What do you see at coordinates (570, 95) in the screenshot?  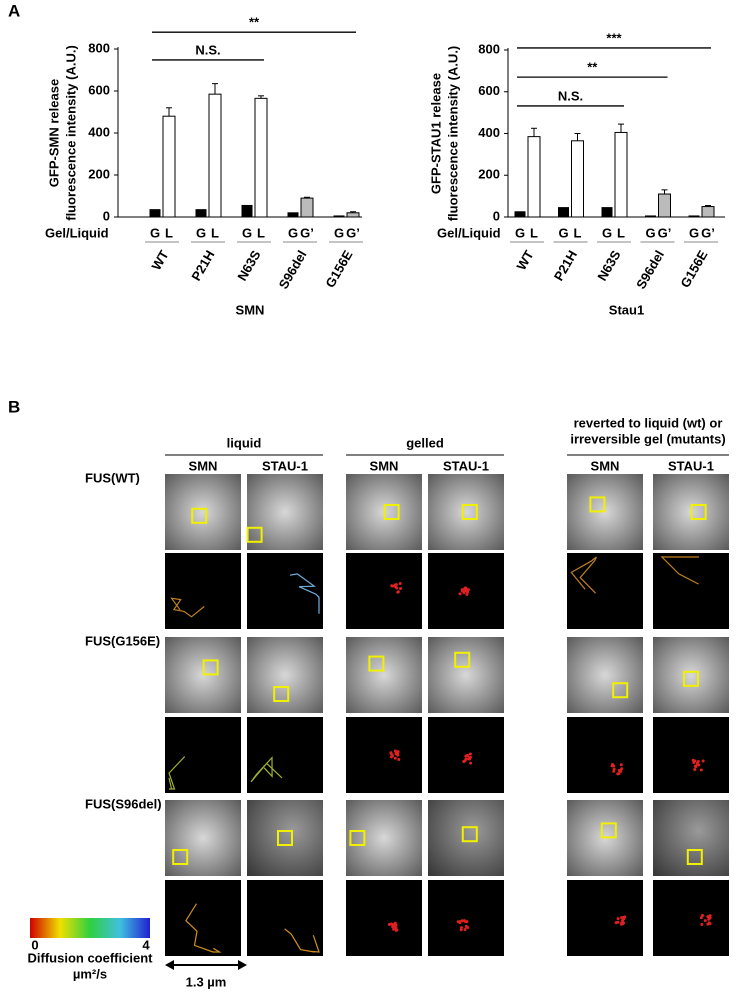 I see `significance-label: N.S.` at bounding box center [570, 95].